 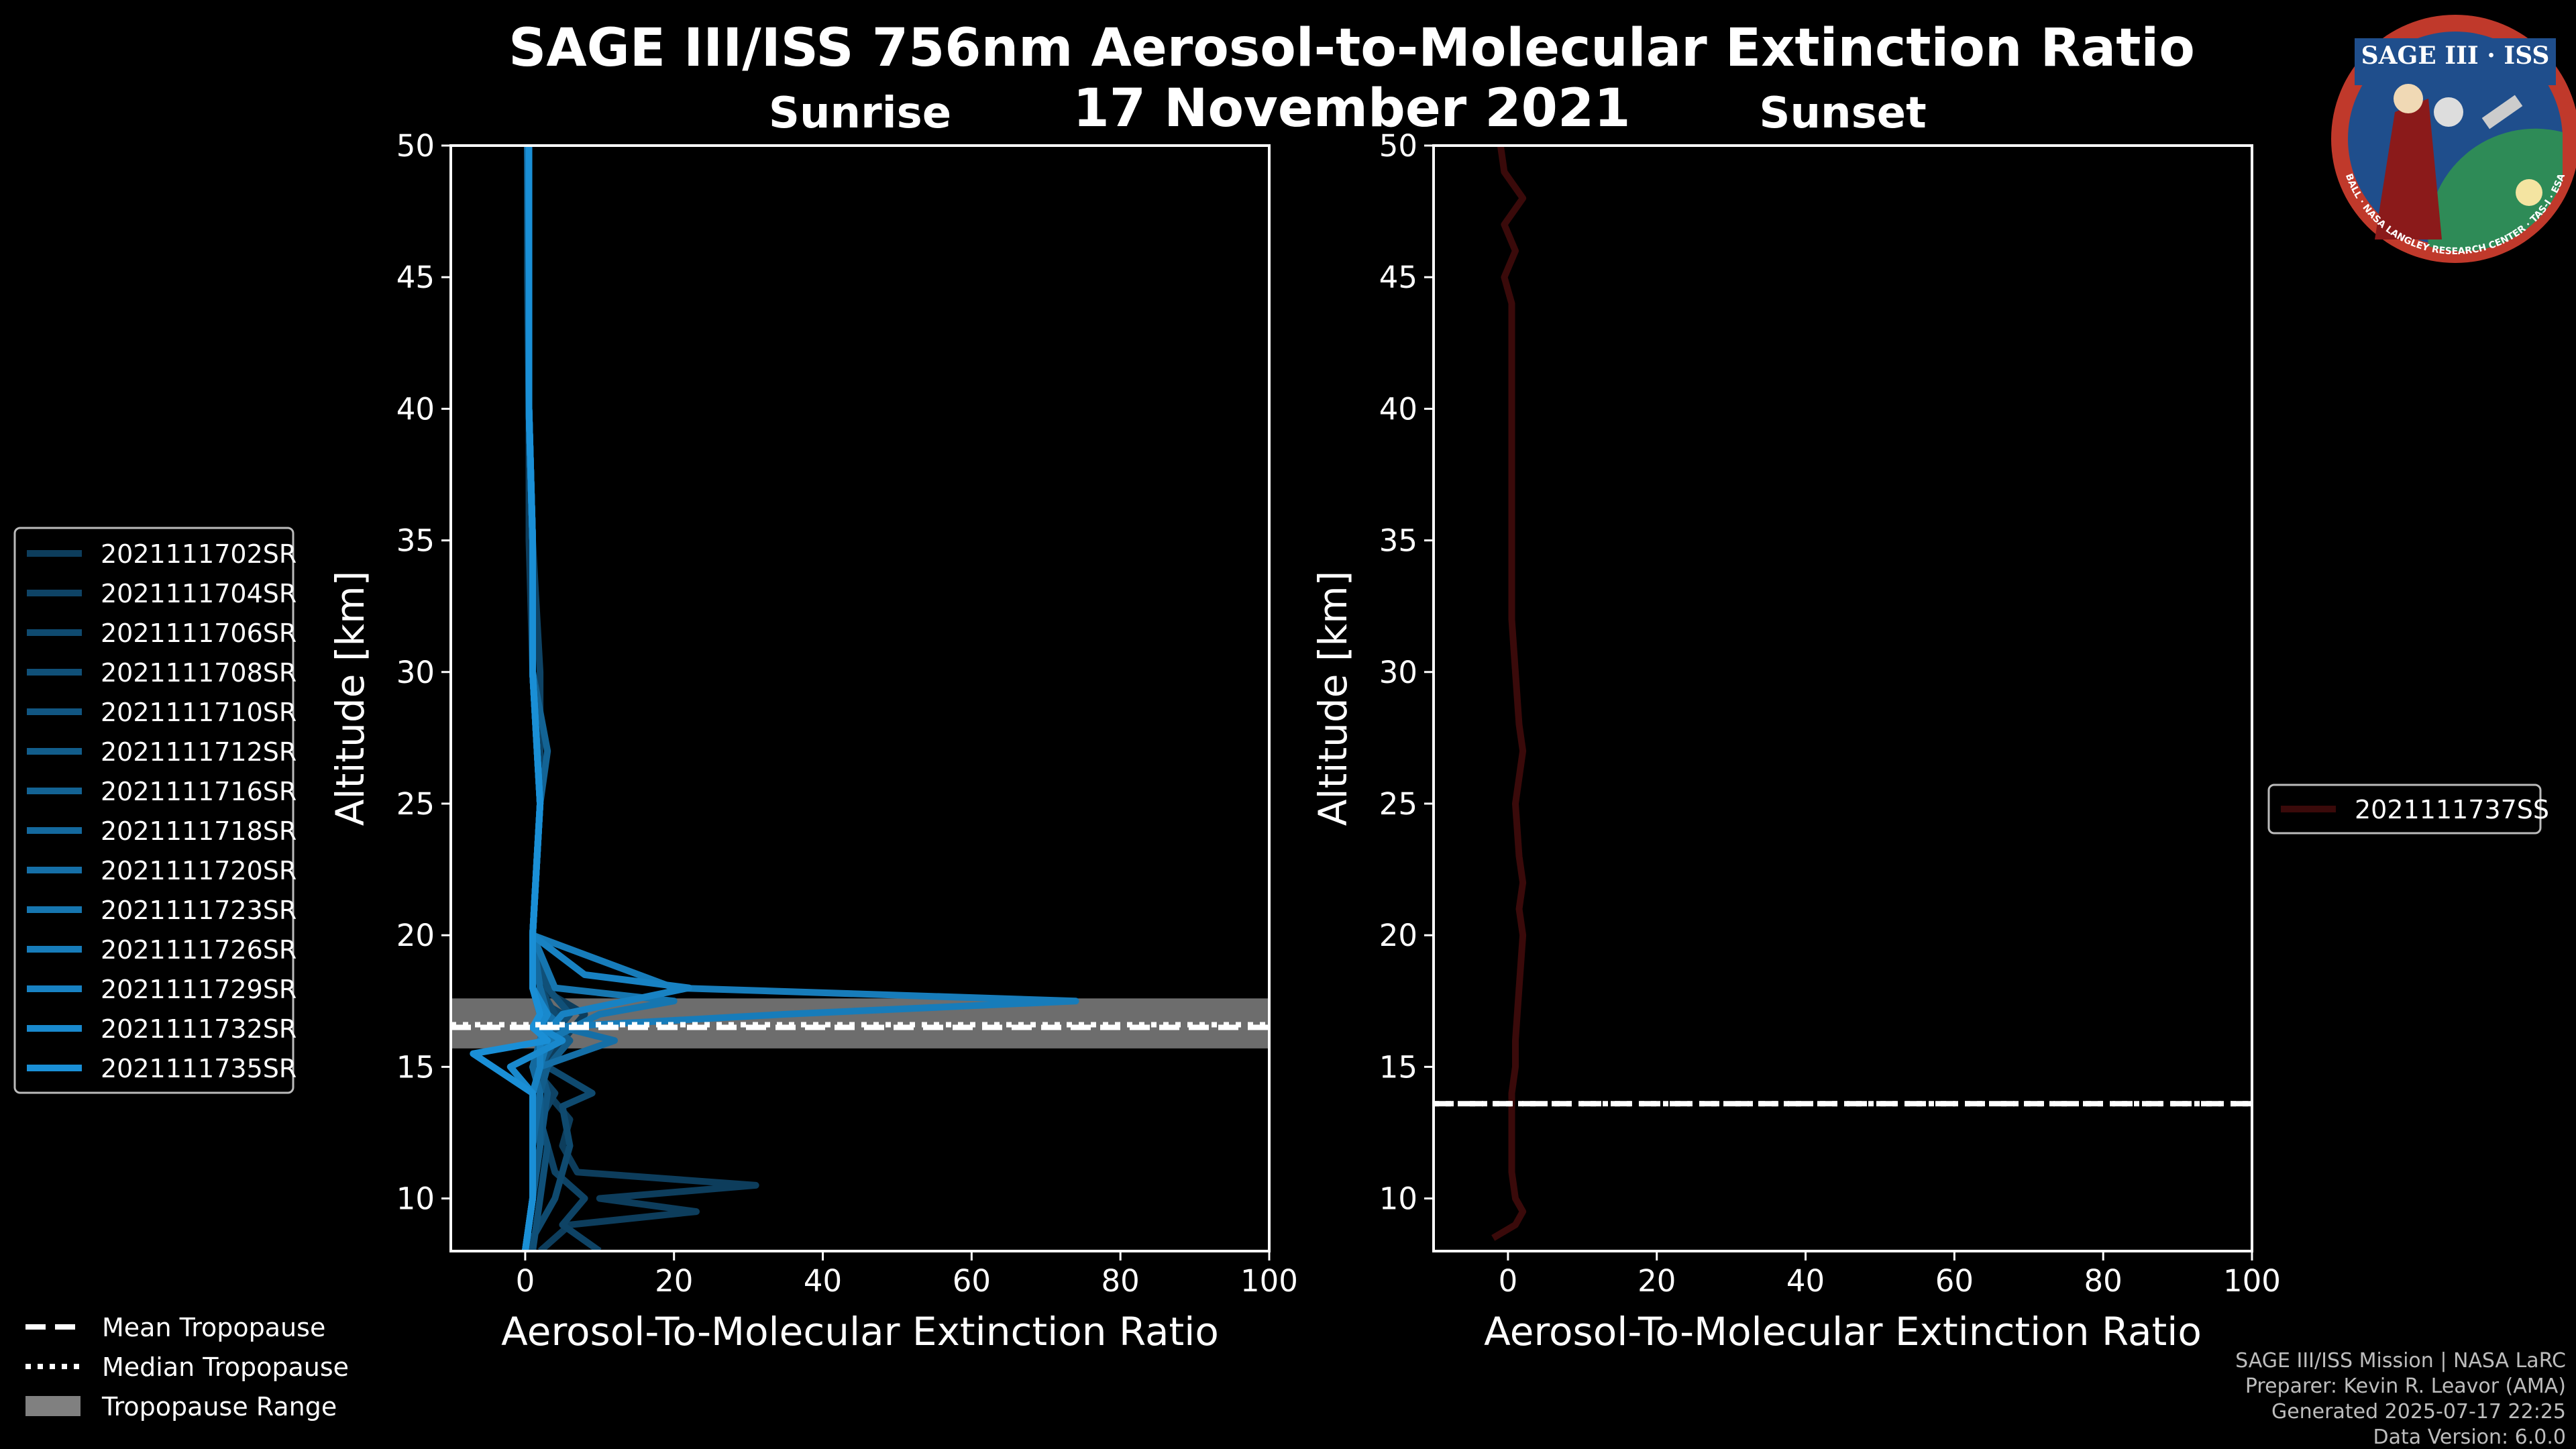 What do you see at coordinates (199, 950) in the screenshot?
I see `legend-entry-2021111726SR: 2021111726SR` at bounding box center [199, 950].